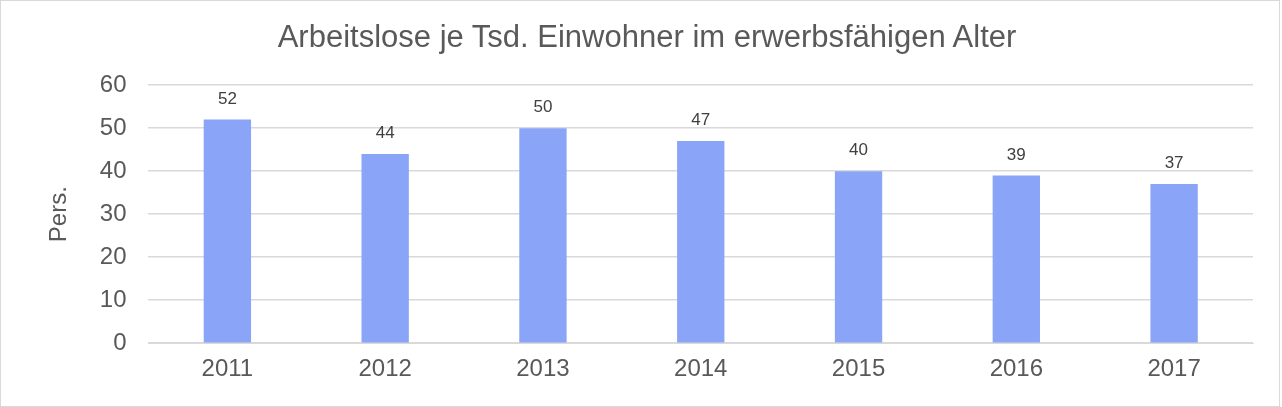 Image resolution: width=1282 pixels, height=407 pixels. What do you see at coordinates (385, 368) in the screenshot?
I see `x-tick-label: 2012` at bounding box center [385, 368].